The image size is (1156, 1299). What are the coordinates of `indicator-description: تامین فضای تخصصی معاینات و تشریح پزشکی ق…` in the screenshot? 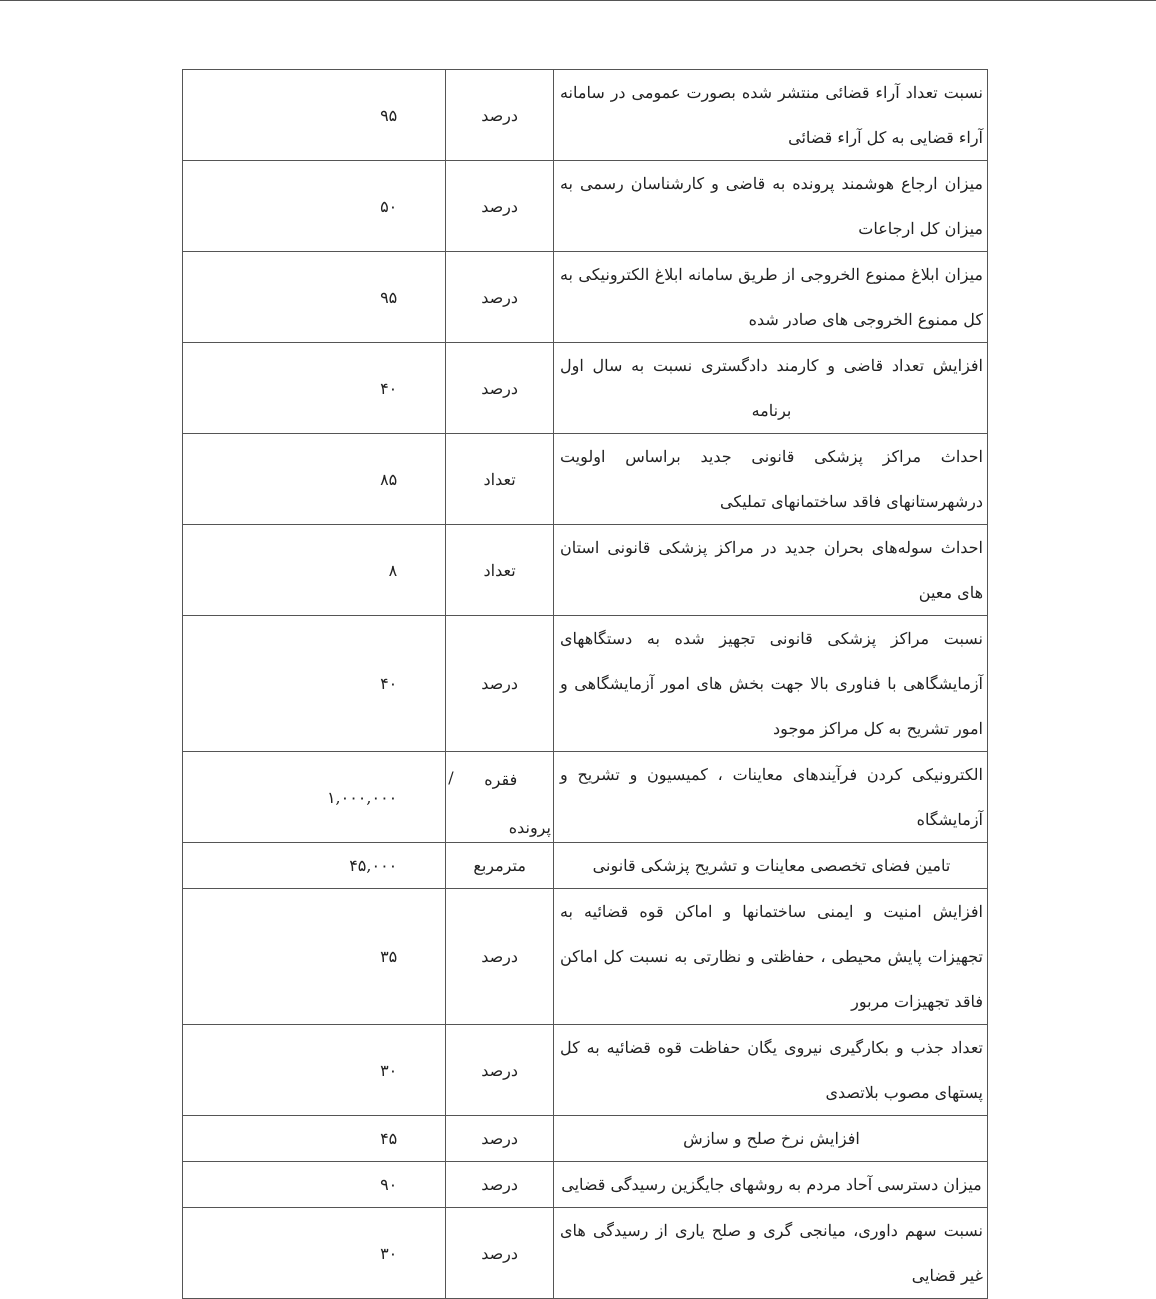 It's located at (770, 865).